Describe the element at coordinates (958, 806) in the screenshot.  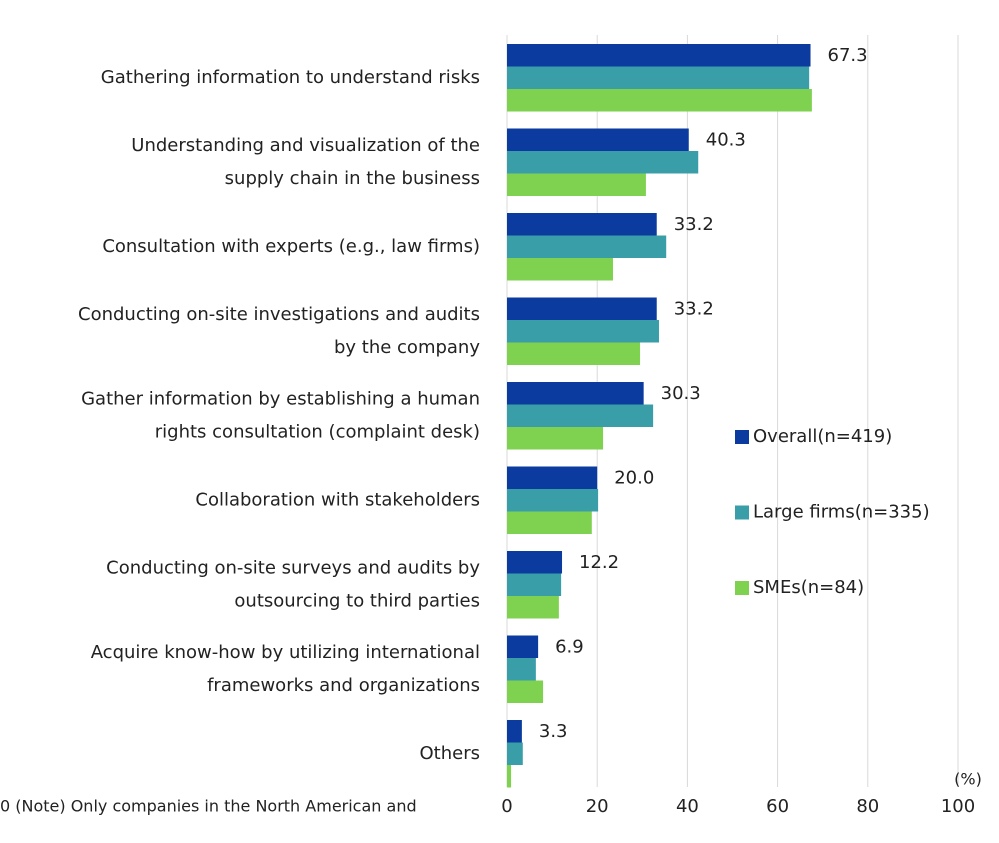
I see `x-tick-label: 100` at that location.